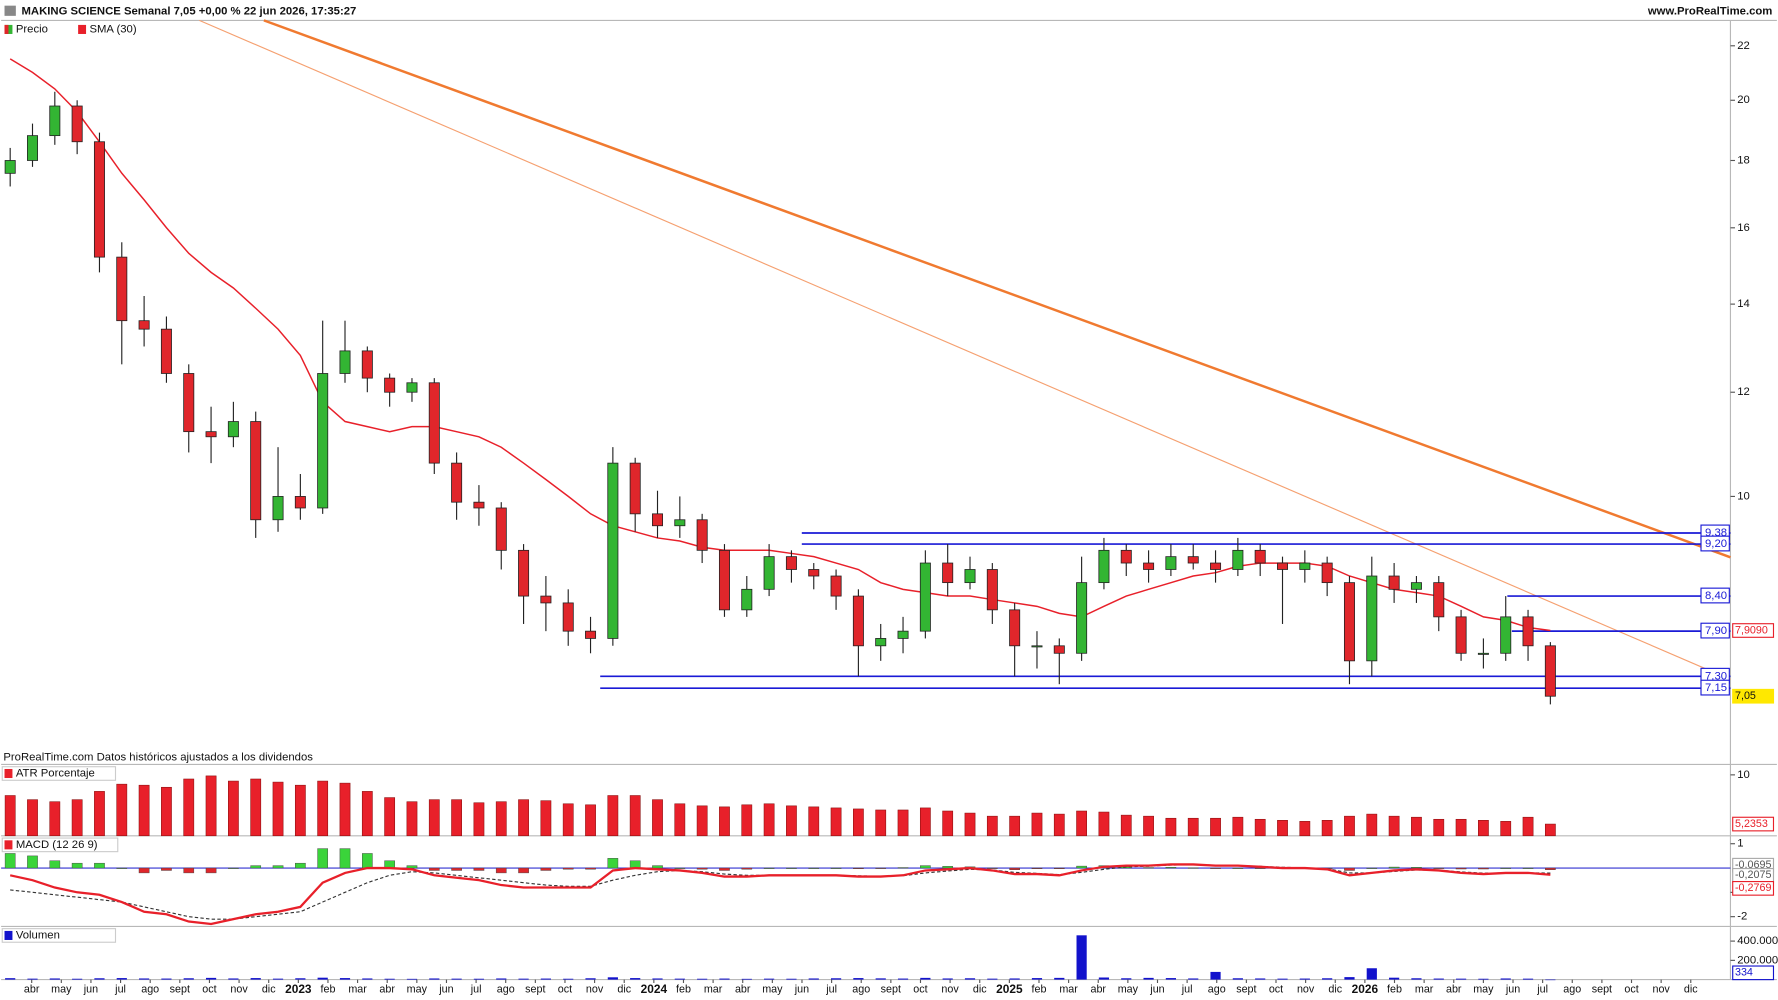 The image size is (1778, 1000). What do you see at coordinates (357, 990) in the screenshot?
I see `x-tick-label: mar` at bounding box center [357, 990].